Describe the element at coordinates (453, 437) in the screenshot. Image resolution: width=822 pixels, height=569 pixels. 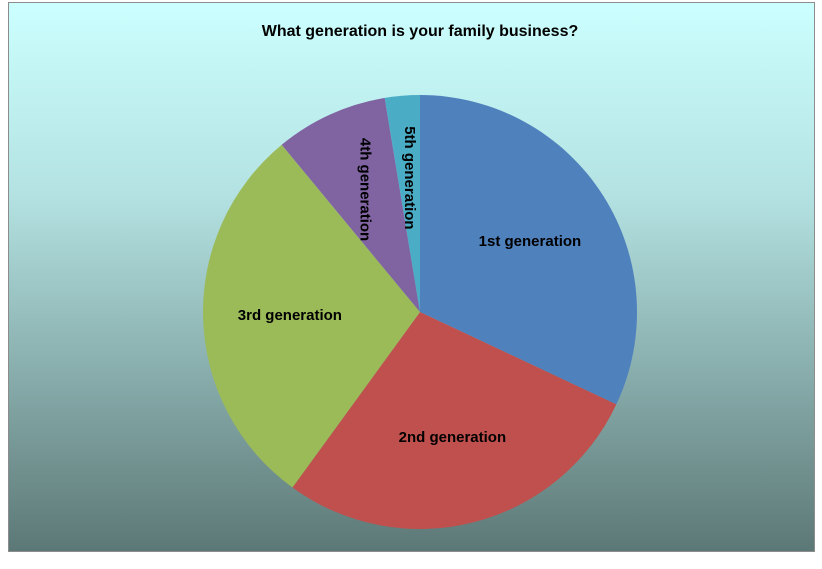
I see `slice-label: 2nd generation` at that location.